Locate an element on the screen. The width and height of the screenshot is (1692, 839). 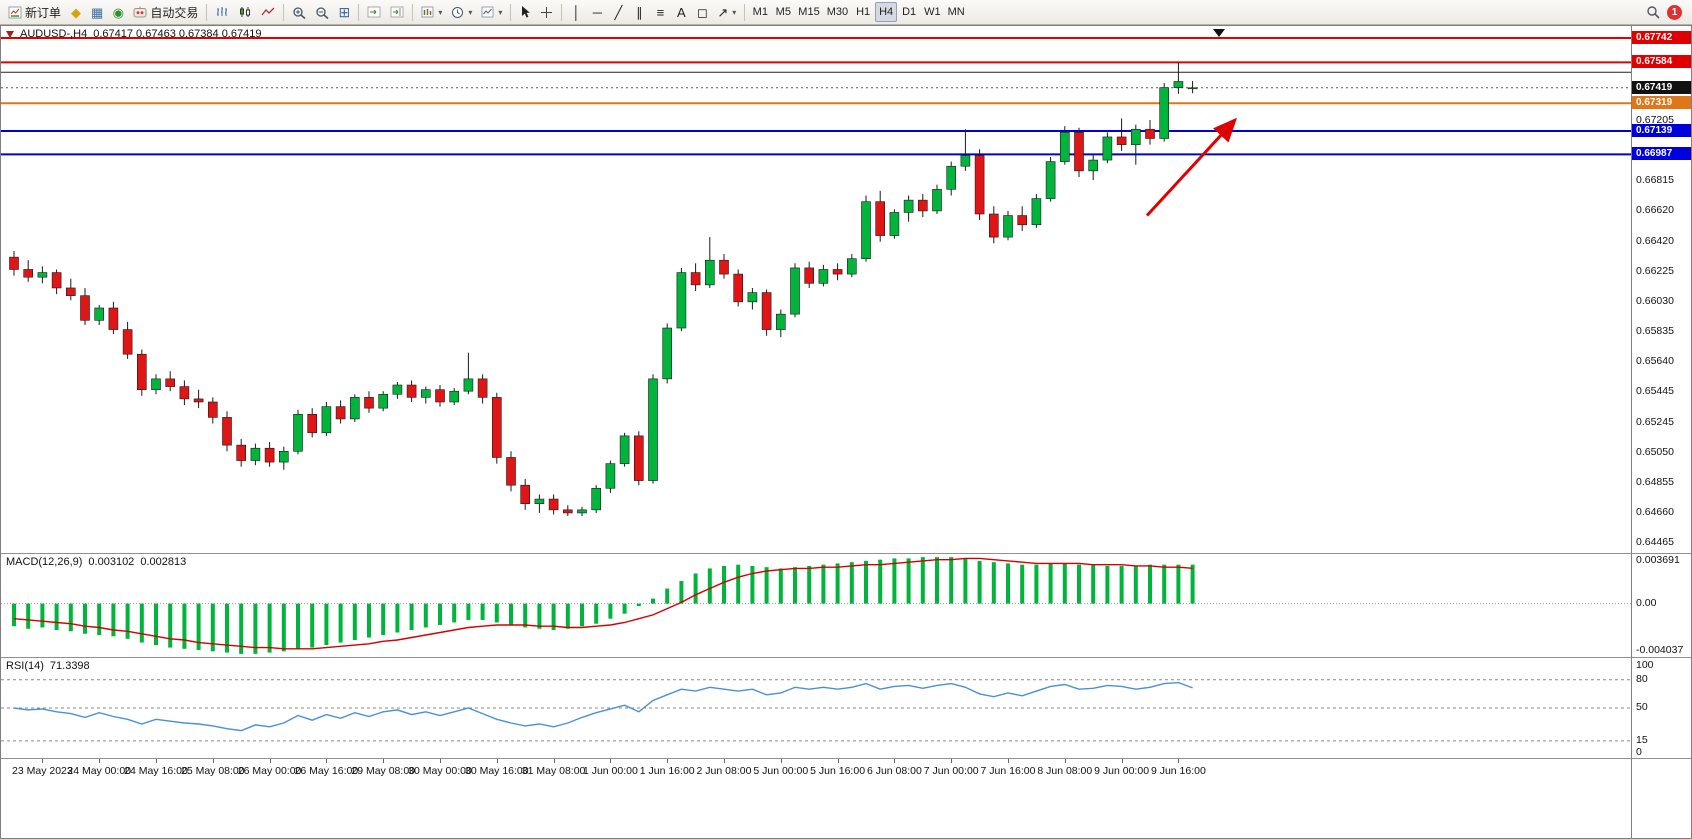
timeframe-d1: D1 is located at coordinates (909, 12).